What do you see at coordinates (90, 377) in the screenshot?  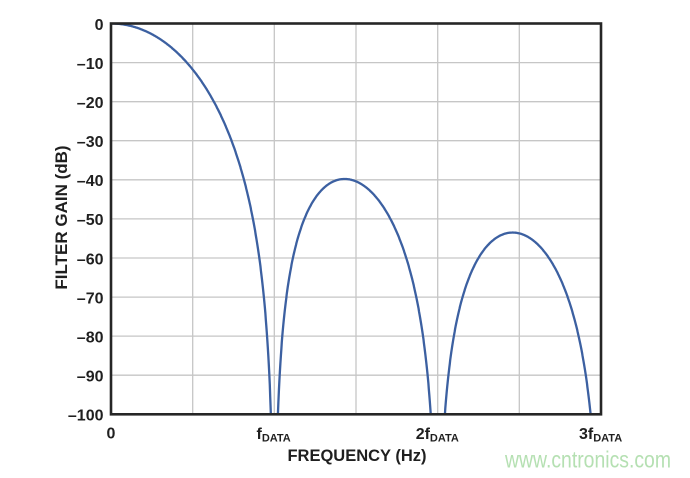 I see `svg-text: –90` at bounding box center [90, 377].